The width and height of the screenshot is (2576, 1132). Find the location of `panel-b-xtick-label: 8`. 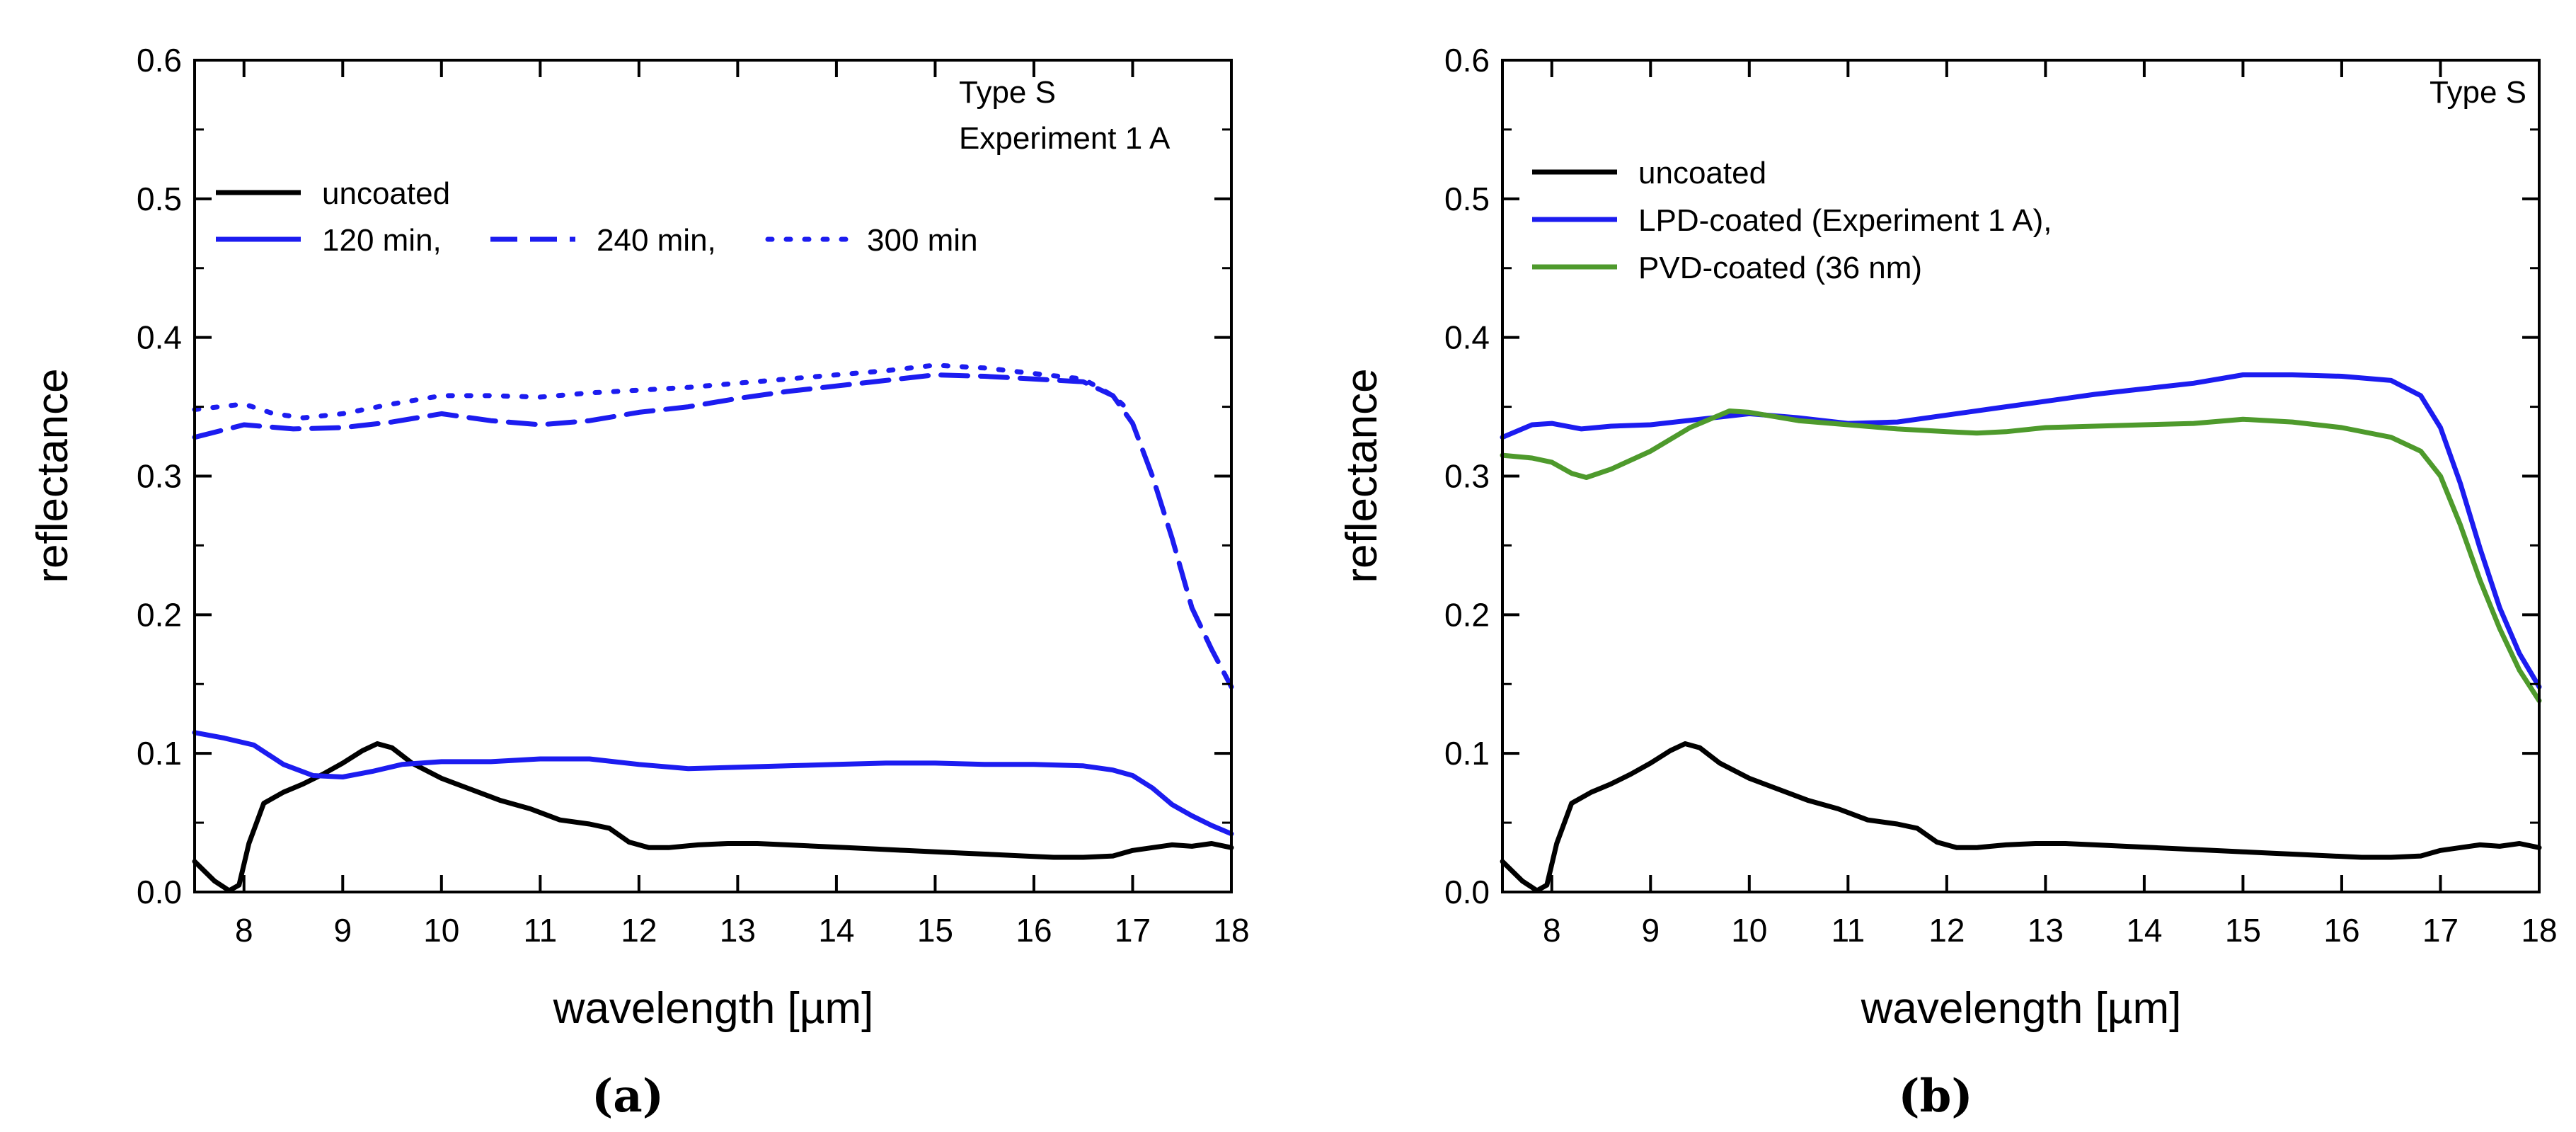

panel-b-xtick-label: 8 is located at coordinates (1552, 931).